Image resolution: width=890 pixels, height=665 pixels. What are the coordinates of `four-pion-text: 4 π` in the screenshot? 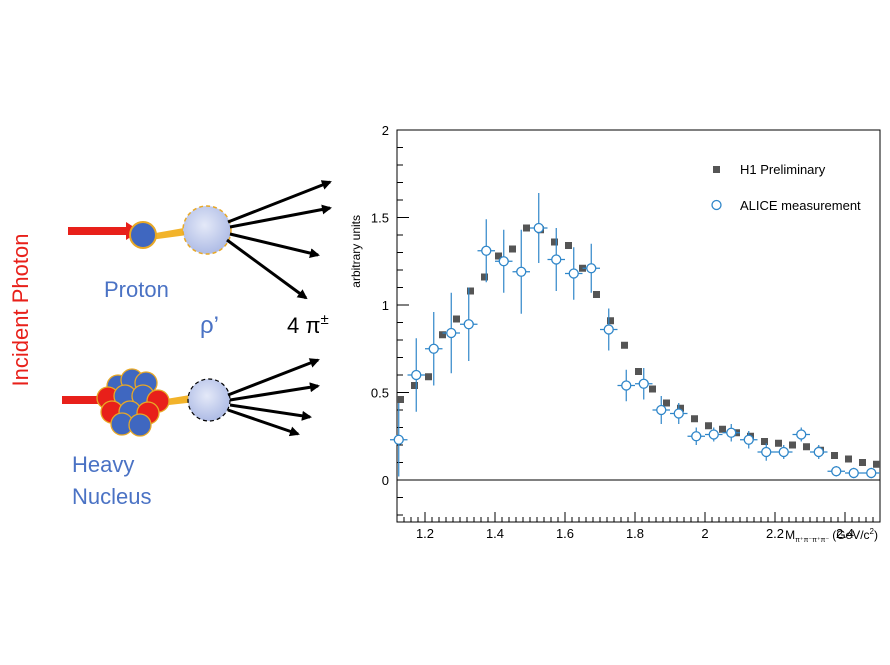 It's located at (304, 325).